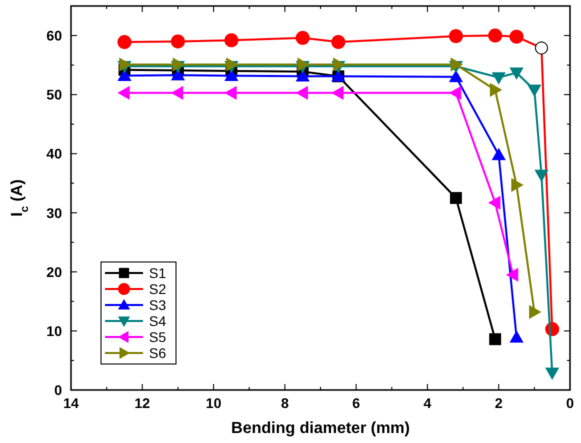  I want to click on y-tick-label: 0, so click(58, 390).